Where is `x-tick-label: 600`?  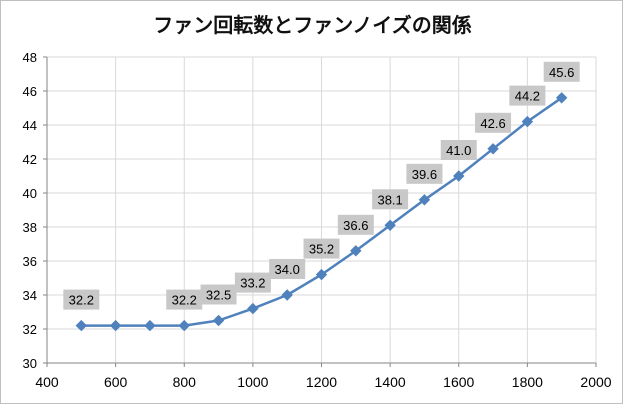 x-tick-label: 600 is located at coordinates (116, 382).